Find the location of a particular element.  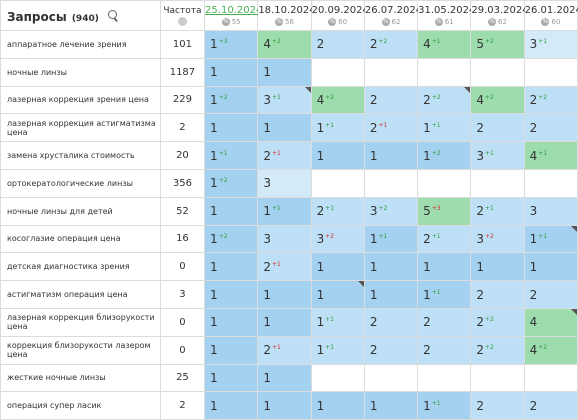

query-cell: лазерная коррекция зрения цена is located at coordinates (80, 100).